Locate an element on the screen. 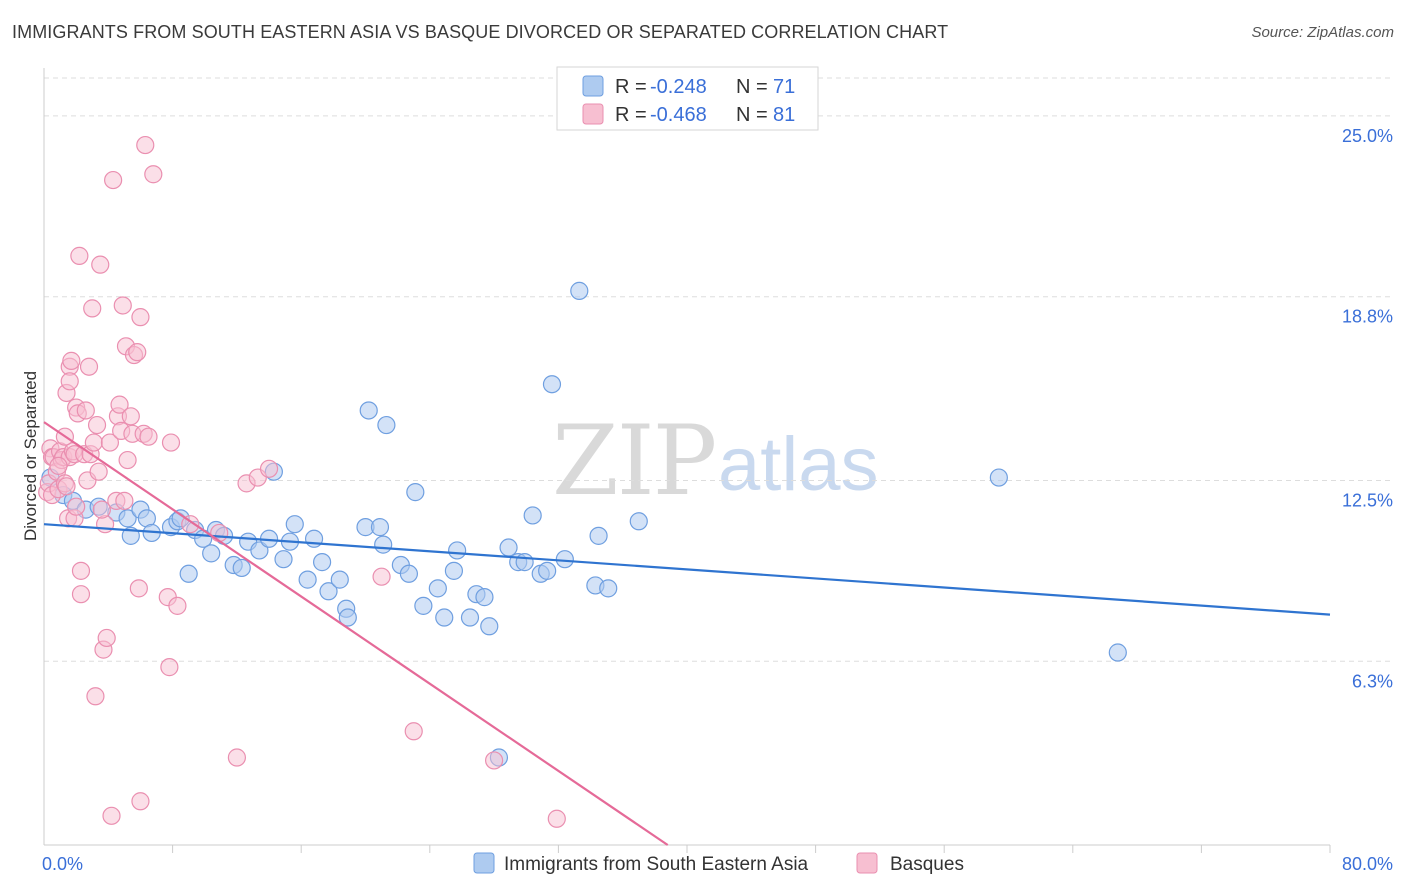 The height and width of the screenshot is (892, 1406). legend-r-label-blue: R = is located at coordinates (631, 87).